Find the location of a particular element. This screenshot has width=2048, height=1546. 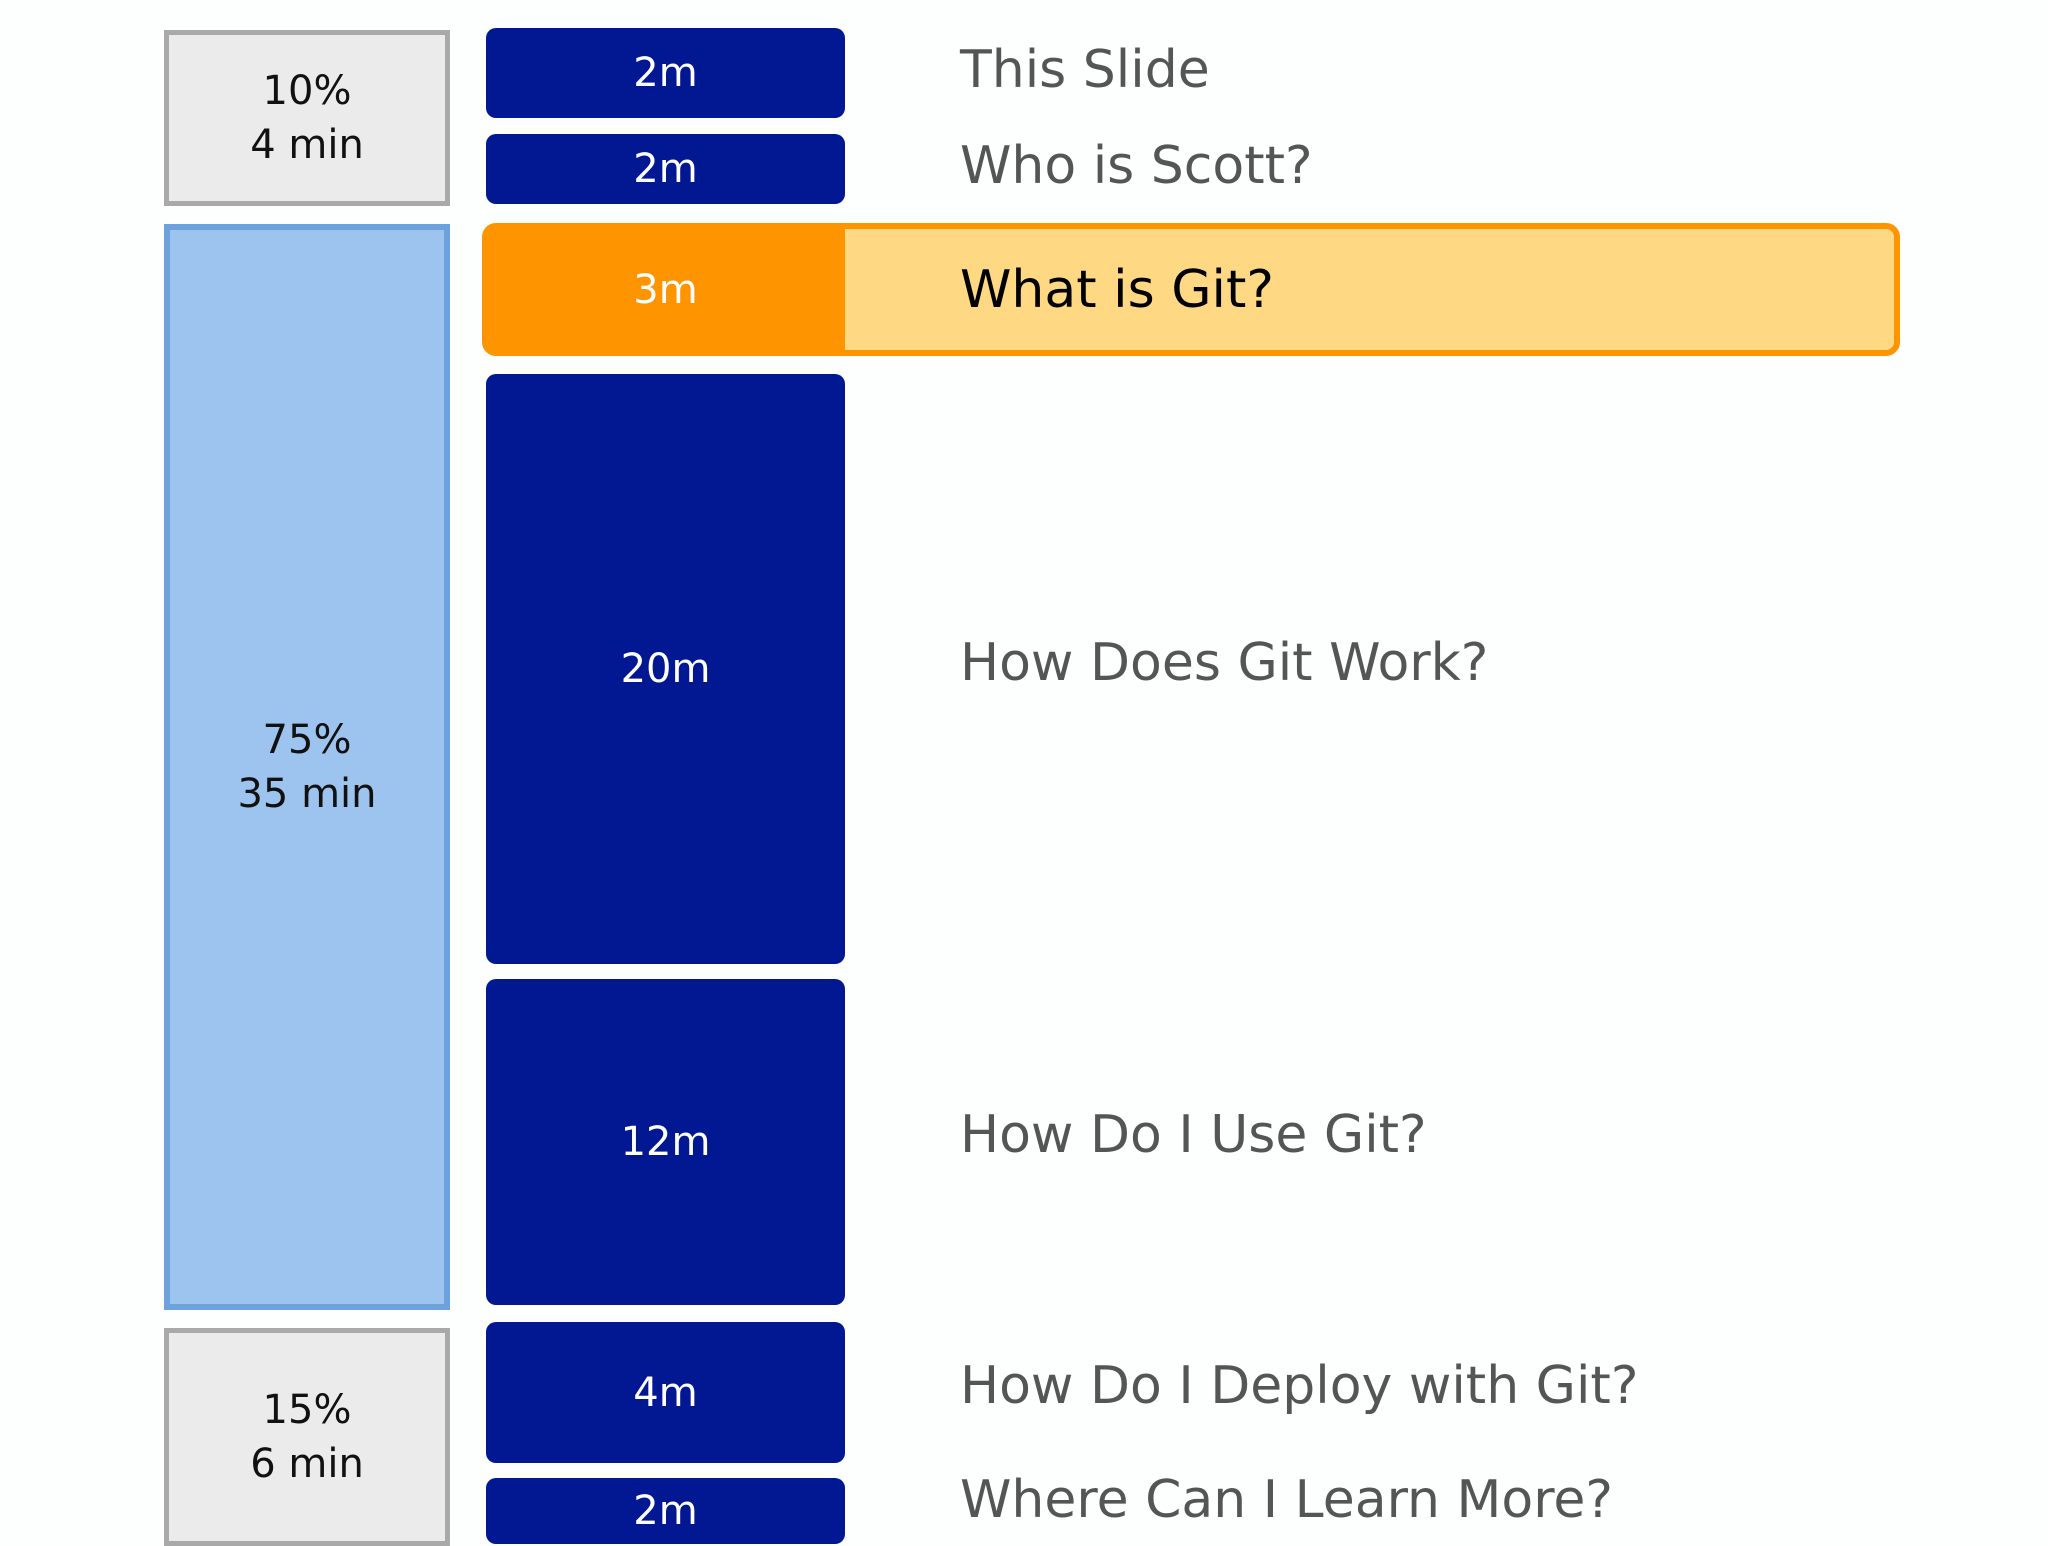

topic-this-slide: This Slide is located at coordinates (1085, 70).